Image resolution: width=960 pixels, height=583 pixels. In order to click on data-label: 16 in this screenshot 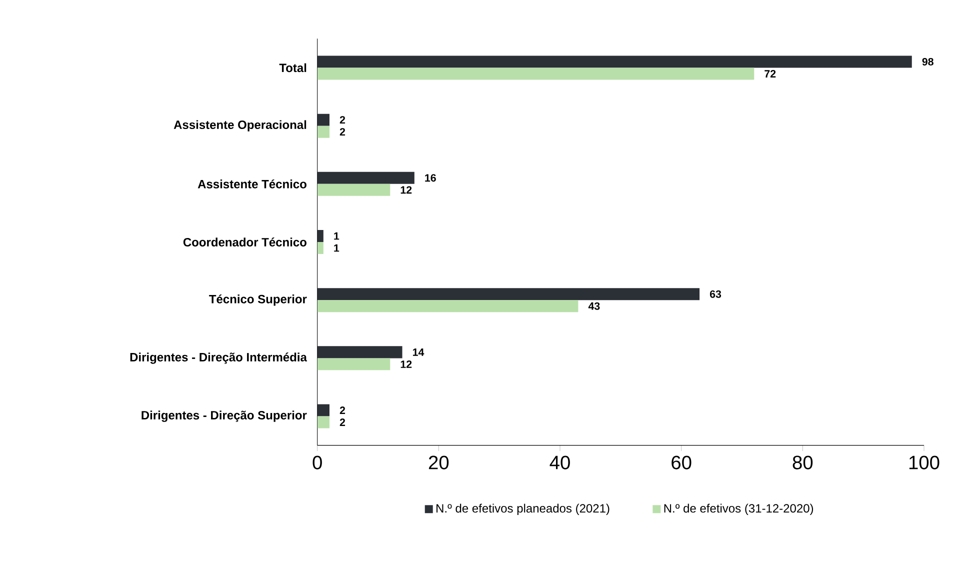, I will do `click(430, 178)`.